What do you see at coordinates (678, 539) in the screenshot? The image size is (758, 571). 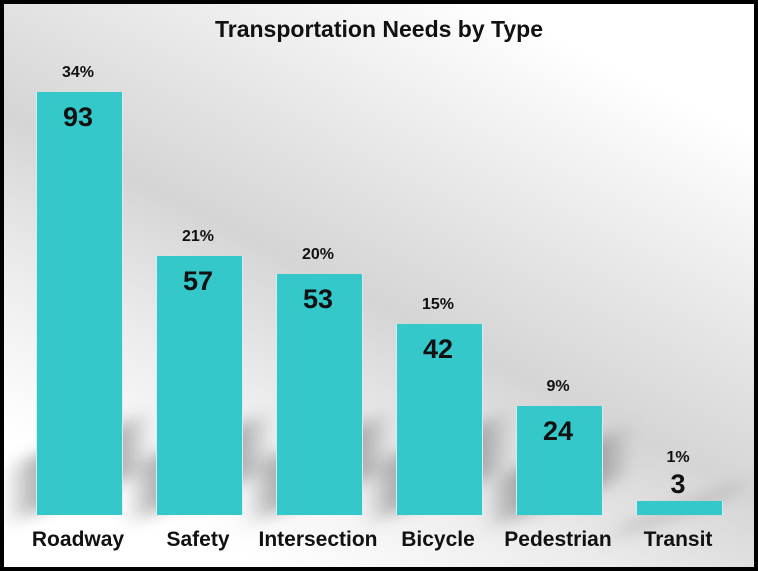 I see `category-label-transit: Transit` at bounding box center [678, 539].